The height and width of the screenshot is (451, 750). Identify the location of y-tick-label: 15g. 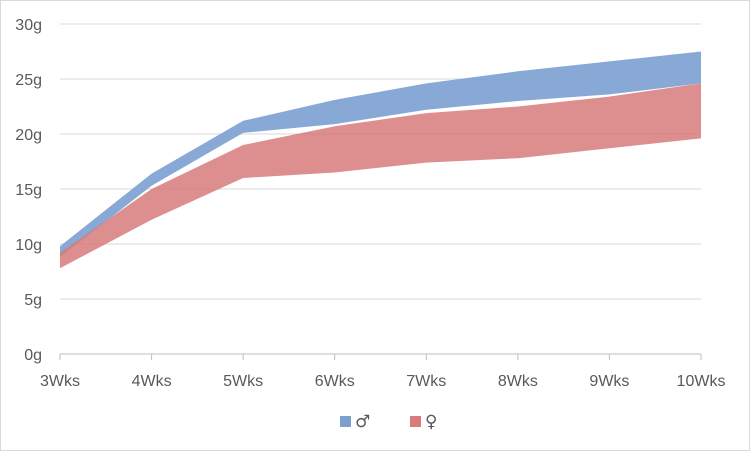
(28, 190).